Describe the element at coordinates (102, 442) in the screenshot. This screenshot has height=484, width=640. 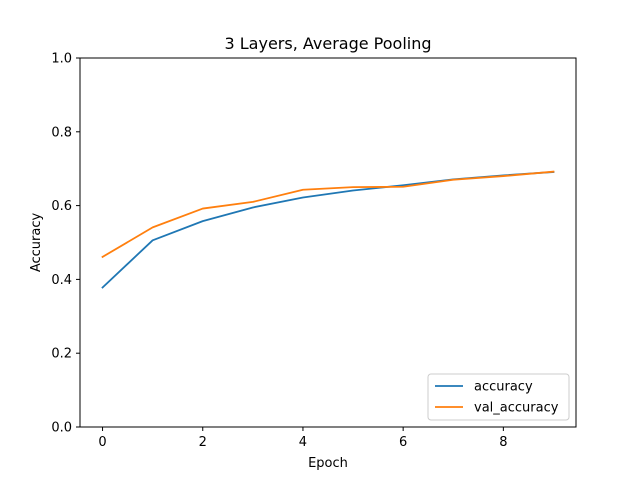
I see `x-tick-label: 0` at that location.